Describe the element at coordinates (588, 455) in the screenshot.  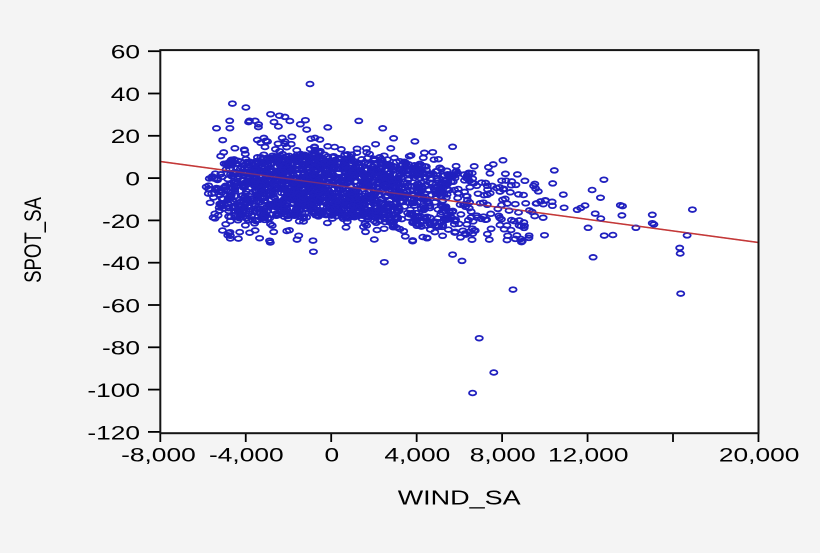
I see `svg-text: 12,000` at that location.